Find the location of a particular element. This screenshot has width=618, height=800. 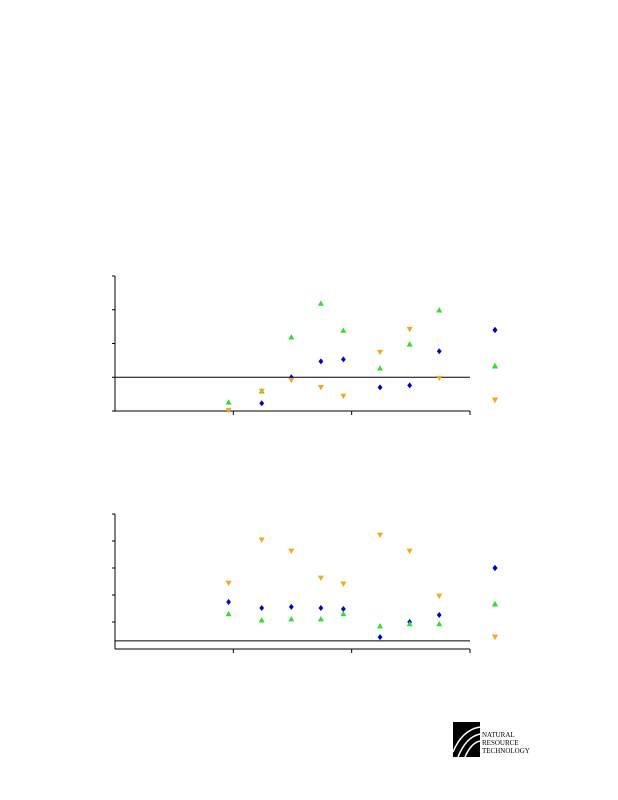

logo-text: NATURAL is located at coordinates (498, 735).